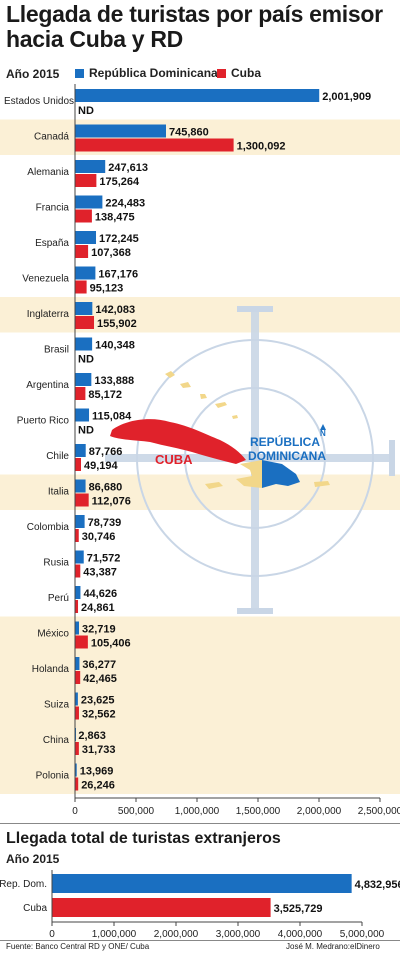 The width and height of the screenshot is (400, 956). I want to click on totals-bar, so click(161, 907).